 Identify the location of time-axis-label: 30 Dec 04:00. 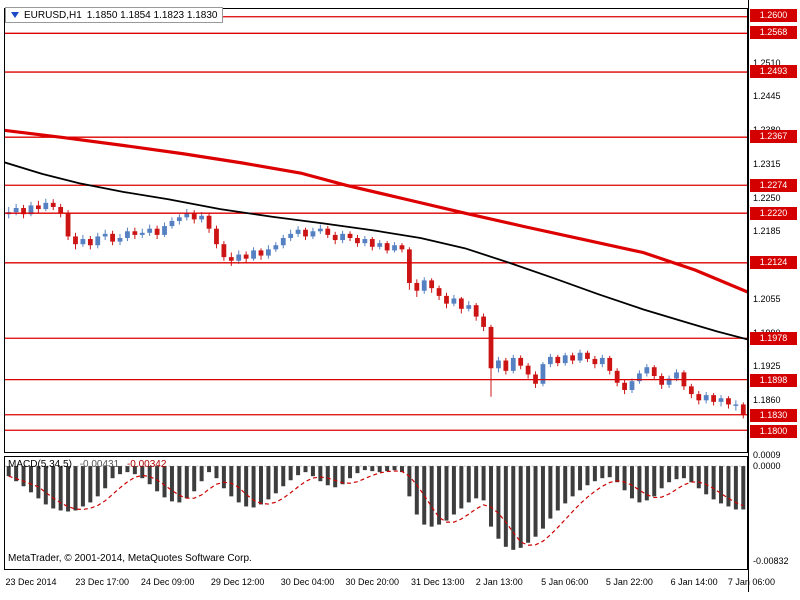
(307, 582).